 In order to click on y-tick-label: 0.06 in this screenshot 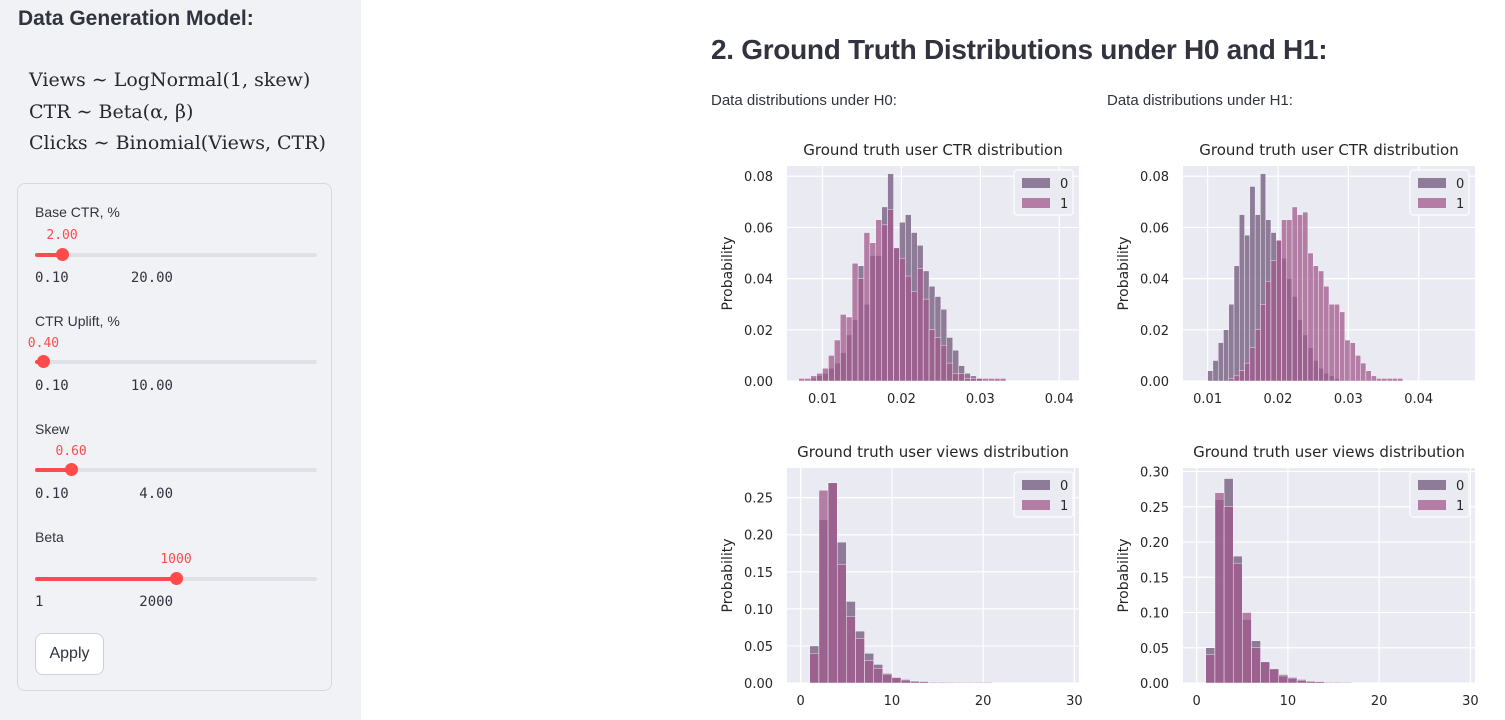, I will do `click(1154, 228)`.